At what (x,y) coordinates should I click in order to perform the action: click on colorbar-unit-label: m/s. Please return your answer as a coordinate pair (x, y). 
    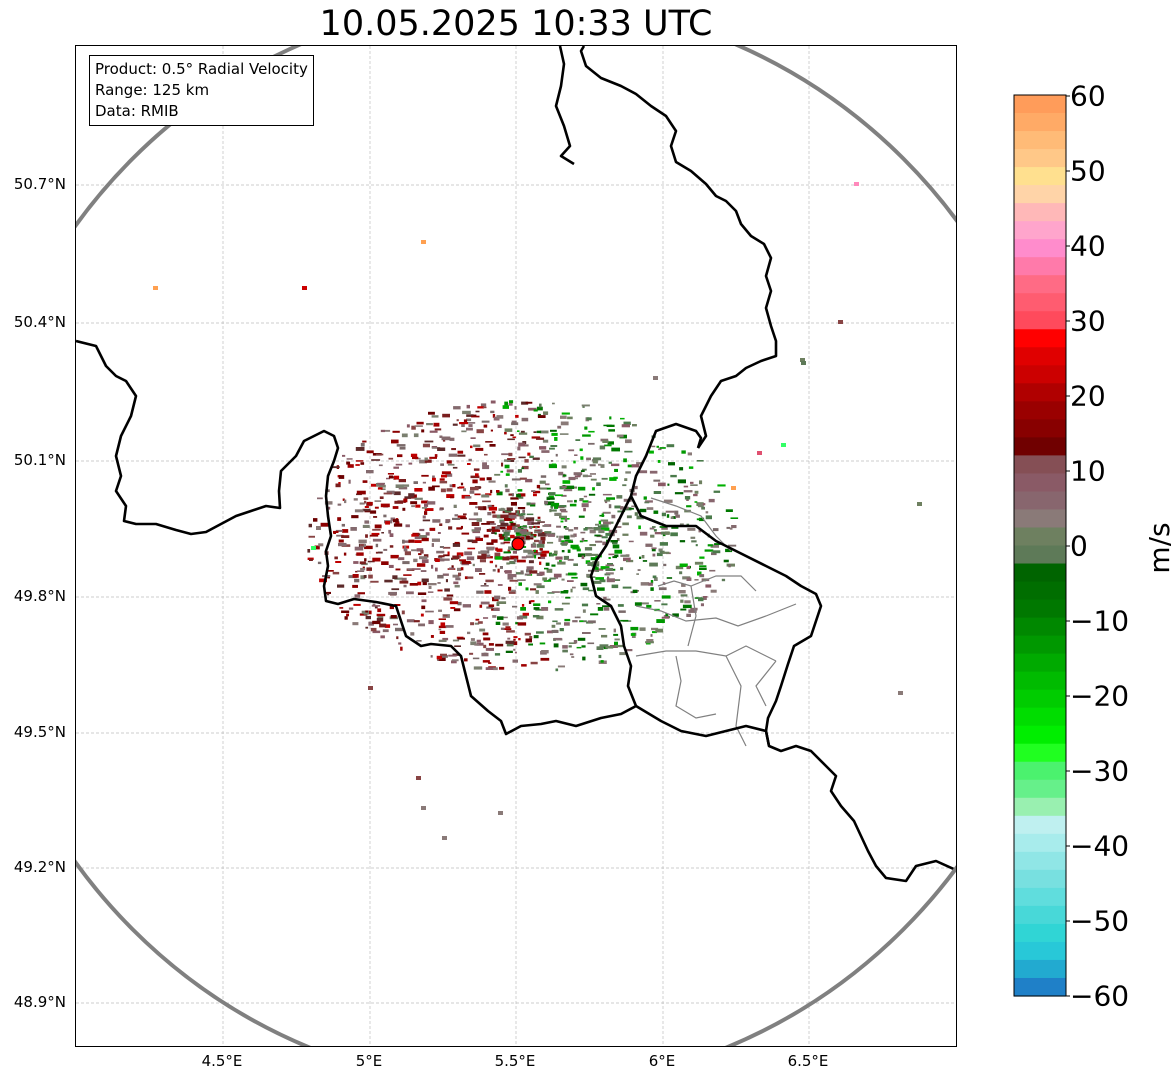
    Looking at the image, I should click on (1157, 548).